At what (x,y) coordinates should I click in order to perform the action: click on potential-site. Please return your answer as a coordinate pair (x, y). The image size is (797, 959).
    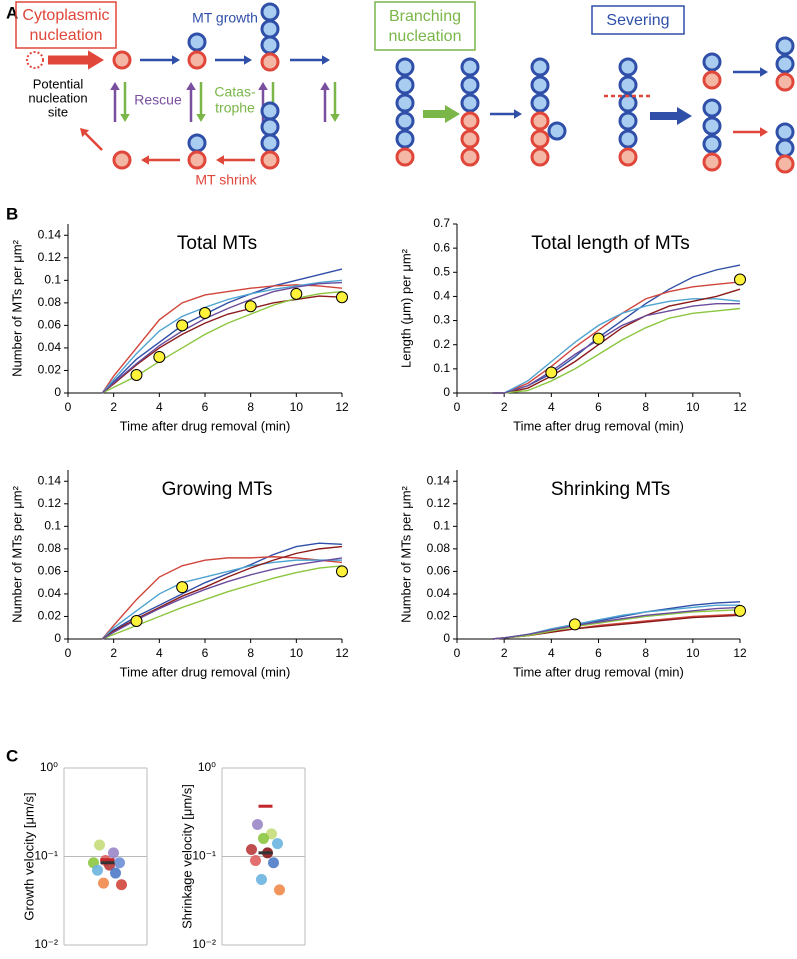
    Looking at the image, I should click on (35, 60).